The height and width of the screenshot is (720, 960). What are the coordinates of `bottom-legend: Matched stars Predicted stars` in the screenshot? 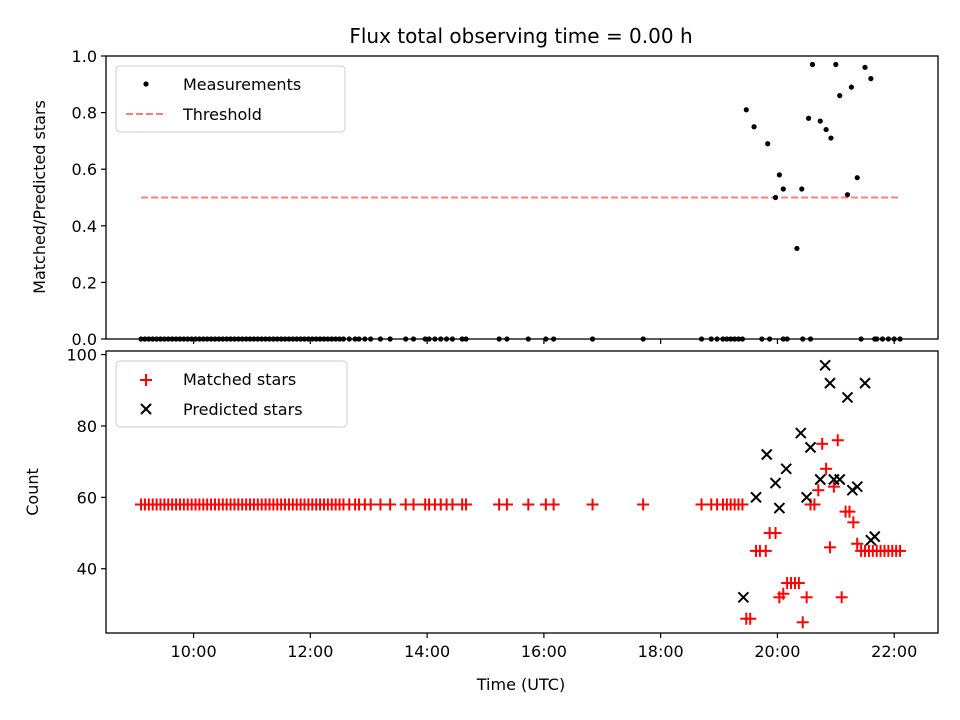 It's located at (231, 394).